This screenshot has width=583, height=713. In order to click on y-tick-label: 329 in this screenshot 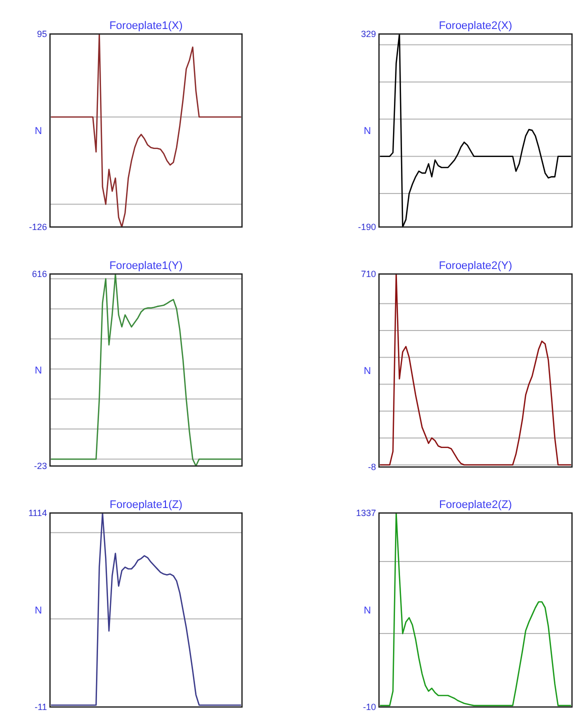, I will do `click(368, 34)`.